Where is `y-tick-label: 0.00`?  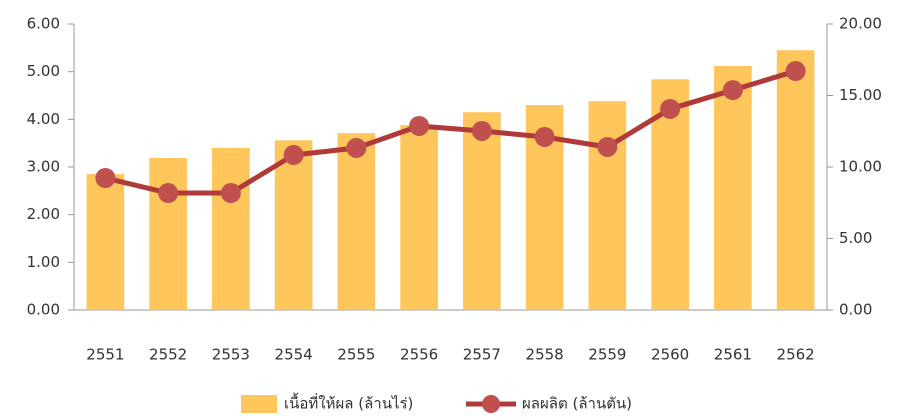
y-tick-label: 0.00 is located at coordinates (43, 310).